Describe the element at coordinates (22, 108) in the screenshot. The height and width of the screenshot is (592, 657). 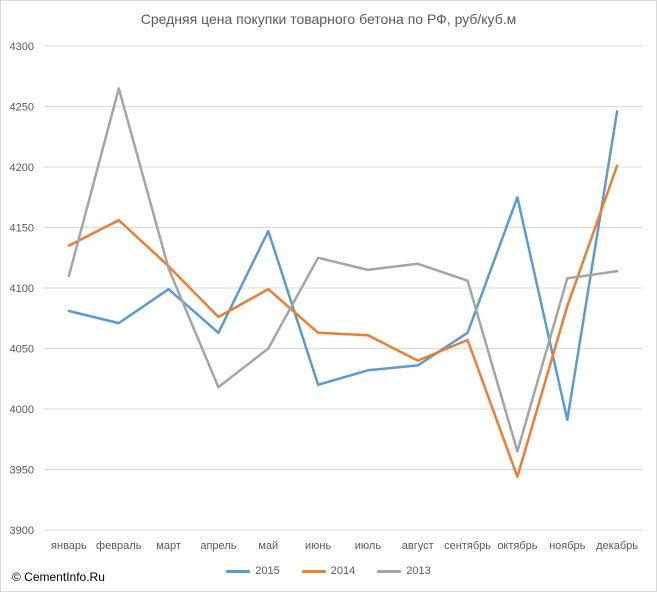
I see `y-tick-label: 4250` at that location.